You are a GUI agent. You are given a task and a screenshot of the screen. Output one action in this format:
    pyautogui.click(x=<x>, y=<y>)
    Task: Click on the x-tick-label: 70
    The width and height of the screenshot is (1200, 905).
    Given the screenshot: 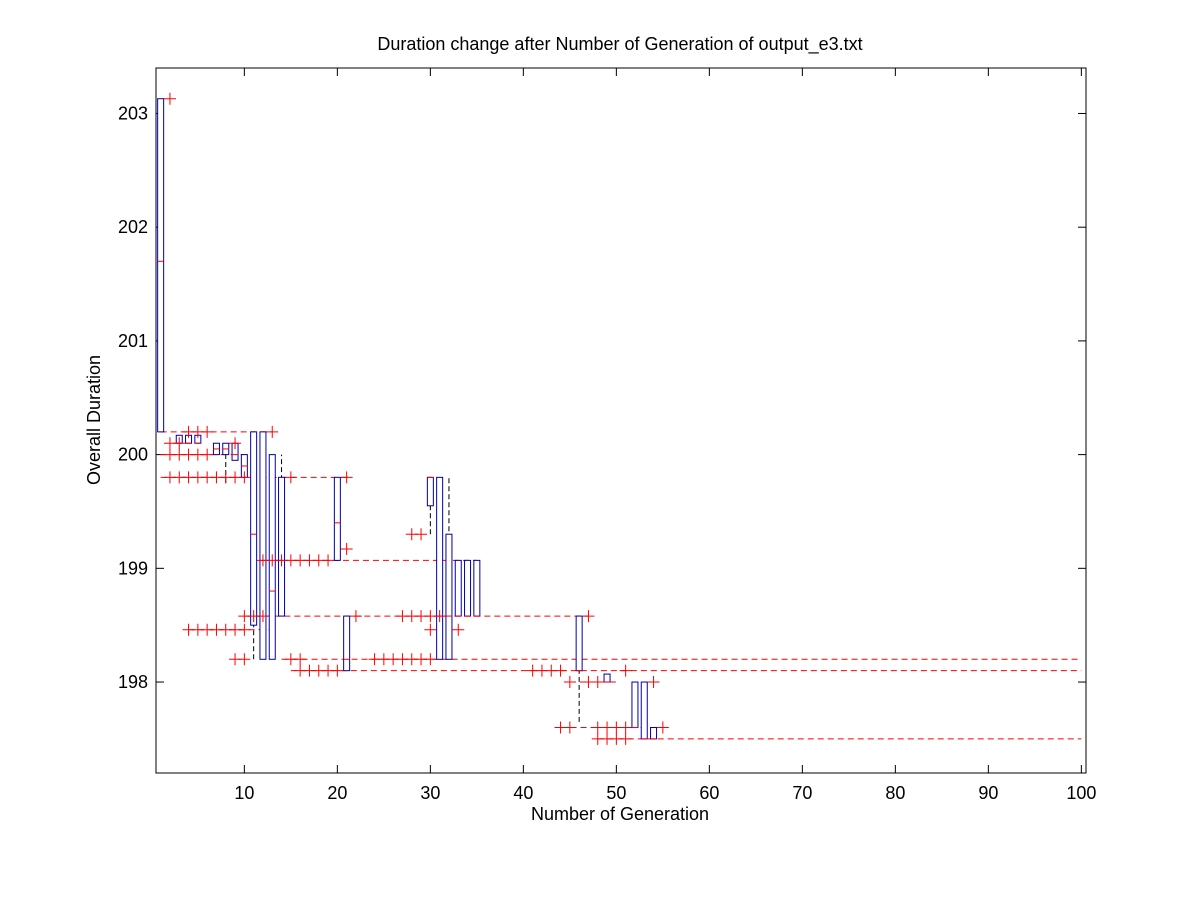 What is the action you would take?
    pyautogui.click(x=802, y=793)
    